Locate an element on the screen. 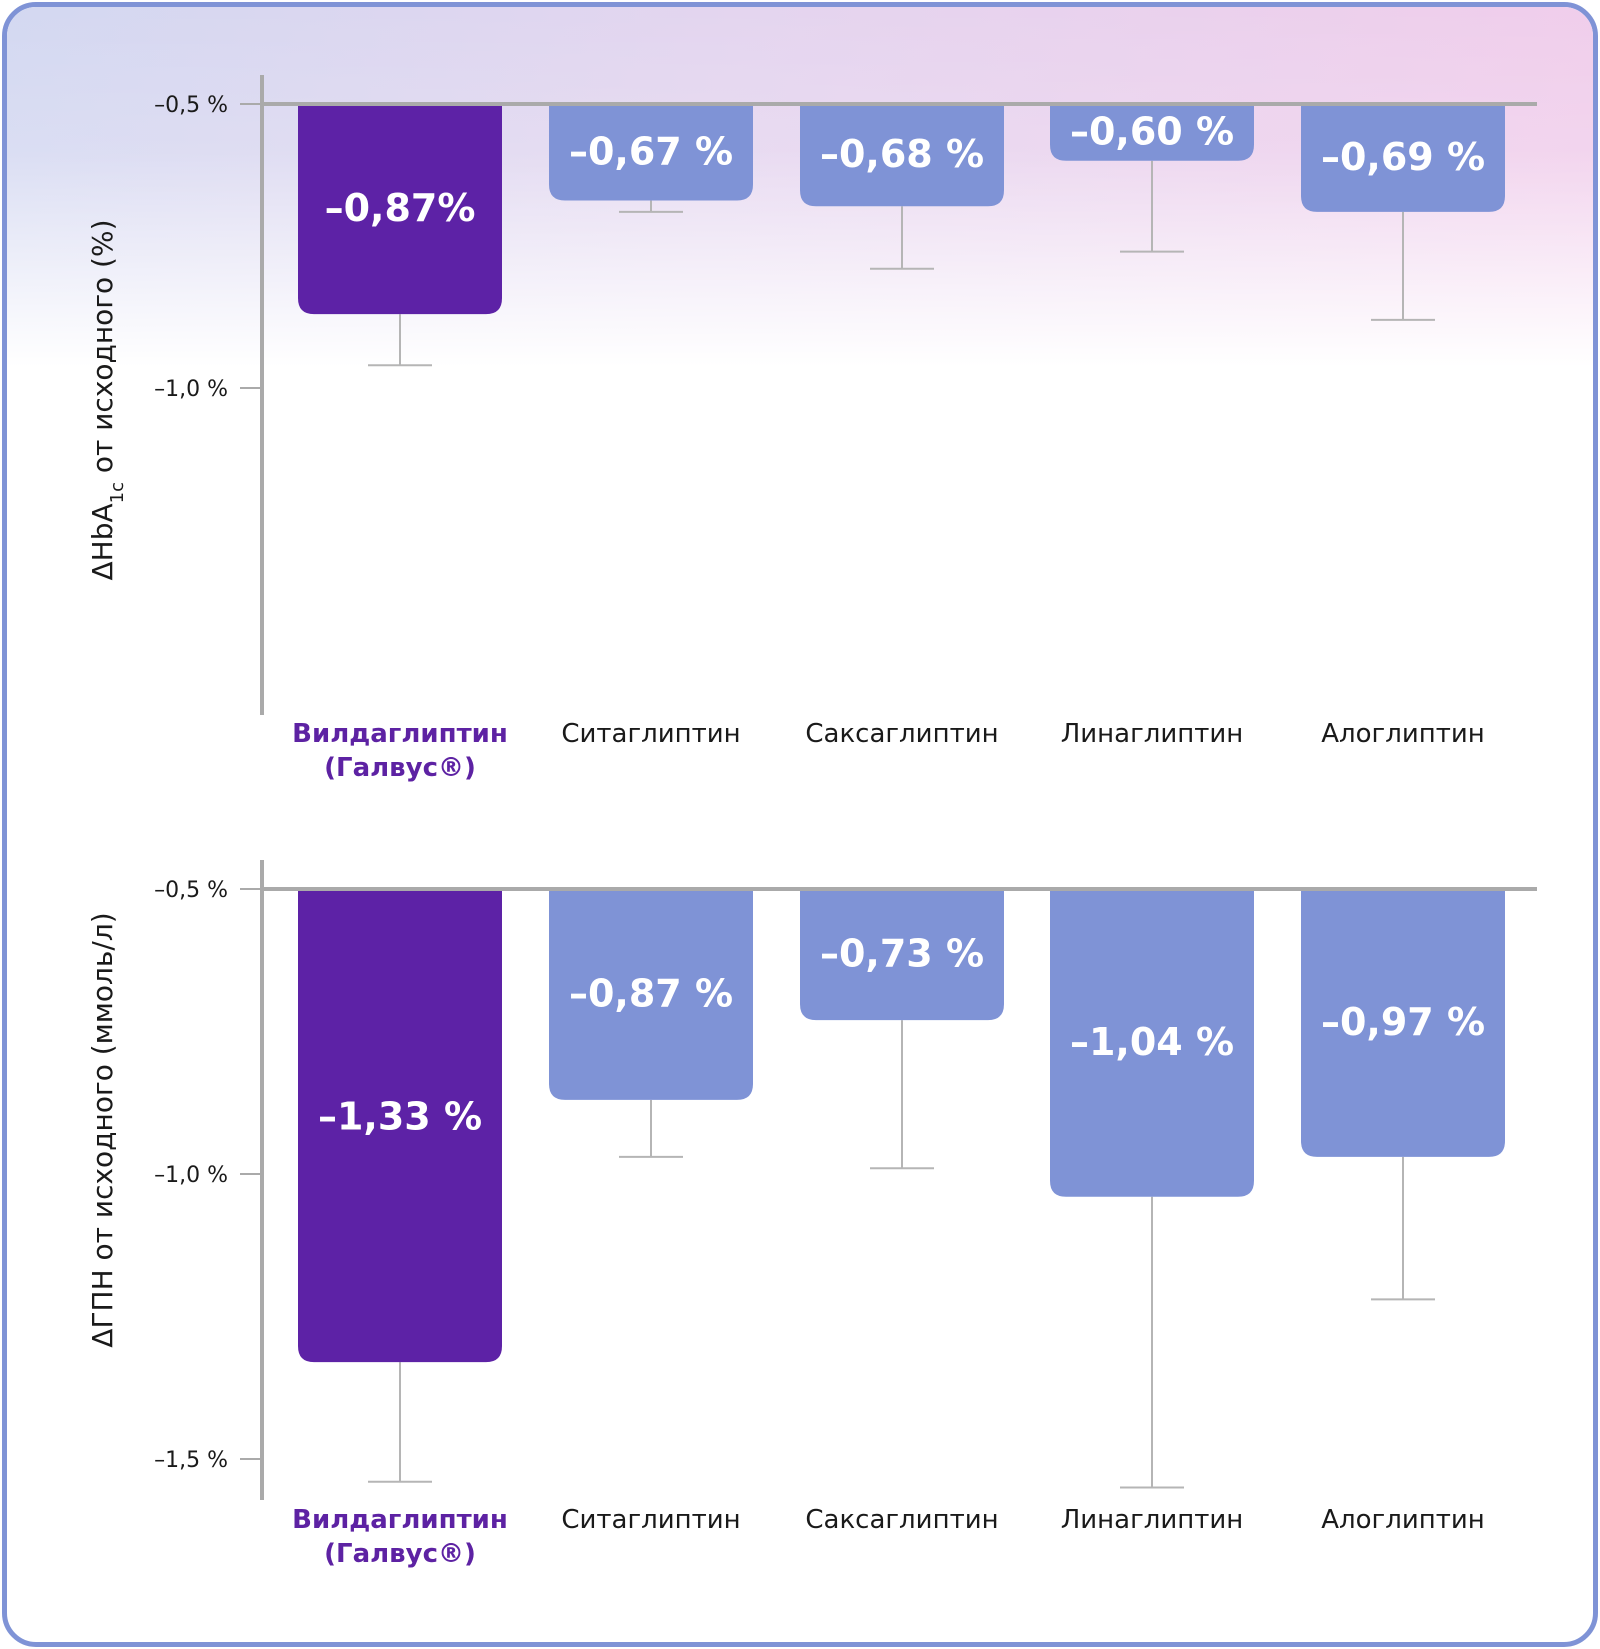  bar-value-label: –0,73 % is located at coordinates (902, 954).